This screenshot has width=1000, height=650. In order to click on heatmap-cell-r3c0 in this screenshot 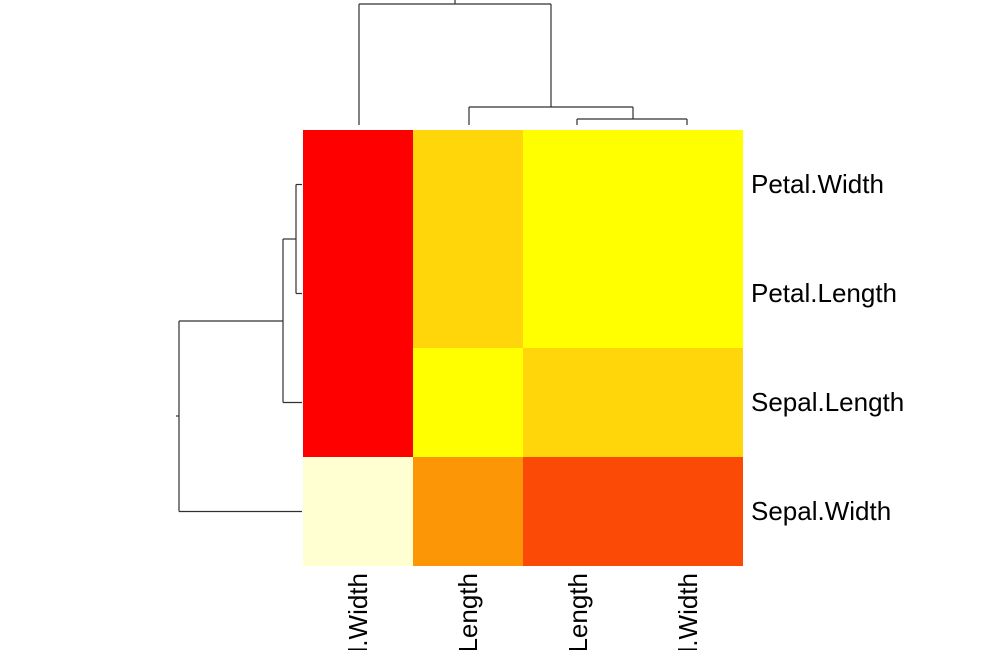, I will do `click(358, 511)`.